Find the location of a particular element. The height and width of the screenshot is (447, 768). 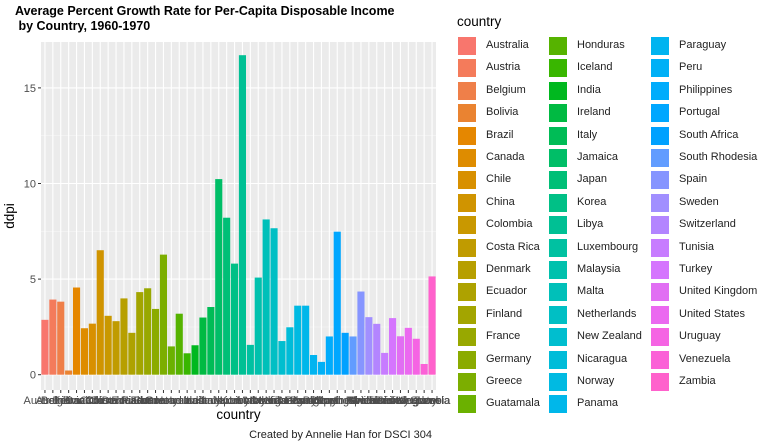

x-tick-label: United States is located at coordinates (408, 401).